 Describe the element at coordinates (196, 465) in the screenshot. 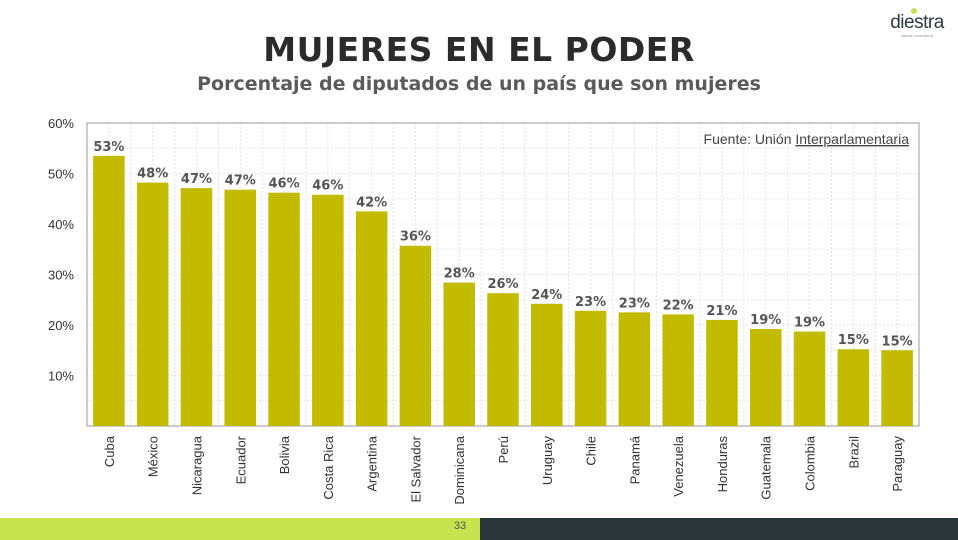

I see `category-label: Nicaragua` at that location.